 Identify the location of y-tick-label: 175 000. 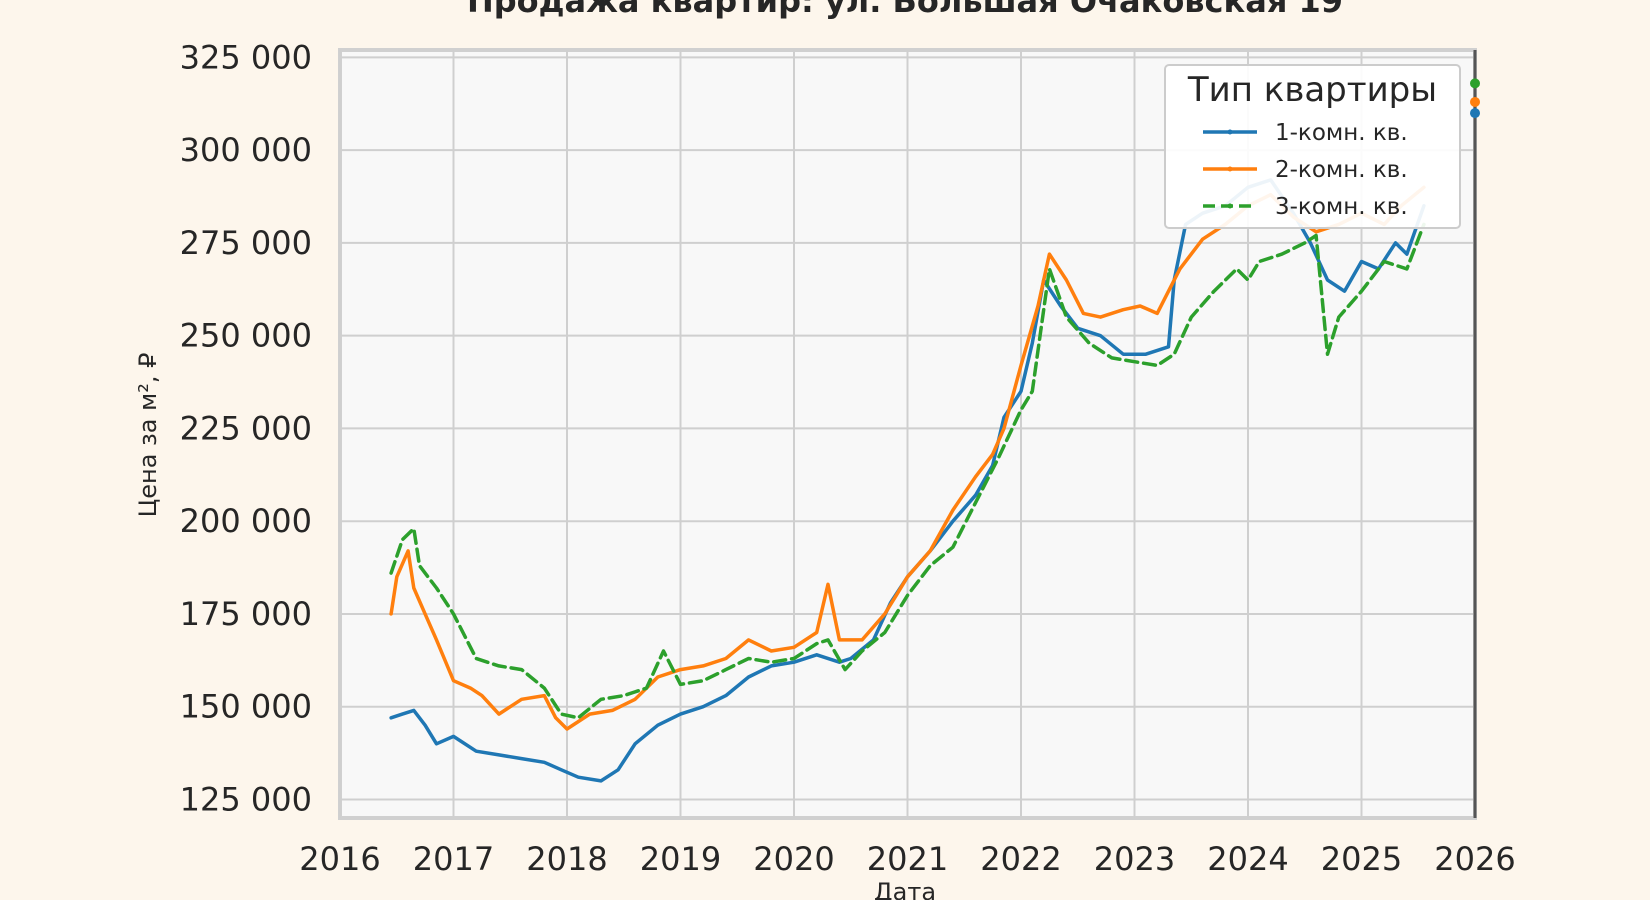
(246, 614).